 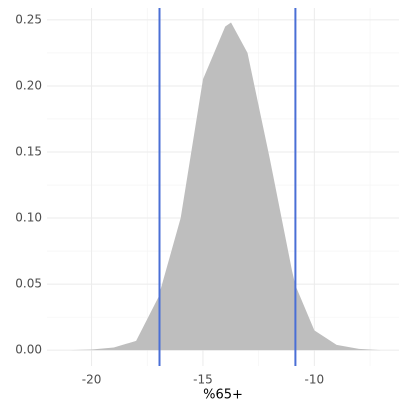 What do you see at coordinates (203, 380) in the screenshot?
I see `x-tick-label: -15` at bounding box center [203, 380].